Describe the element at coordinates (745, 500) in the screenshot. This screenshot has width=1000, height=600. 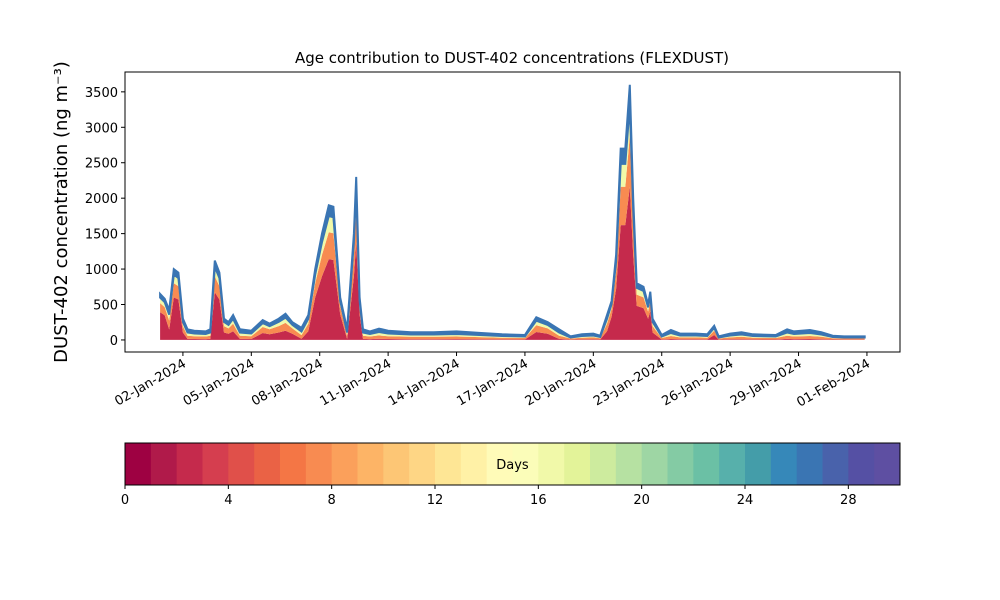
I see `colorbar-tick-label: 24` at that location.